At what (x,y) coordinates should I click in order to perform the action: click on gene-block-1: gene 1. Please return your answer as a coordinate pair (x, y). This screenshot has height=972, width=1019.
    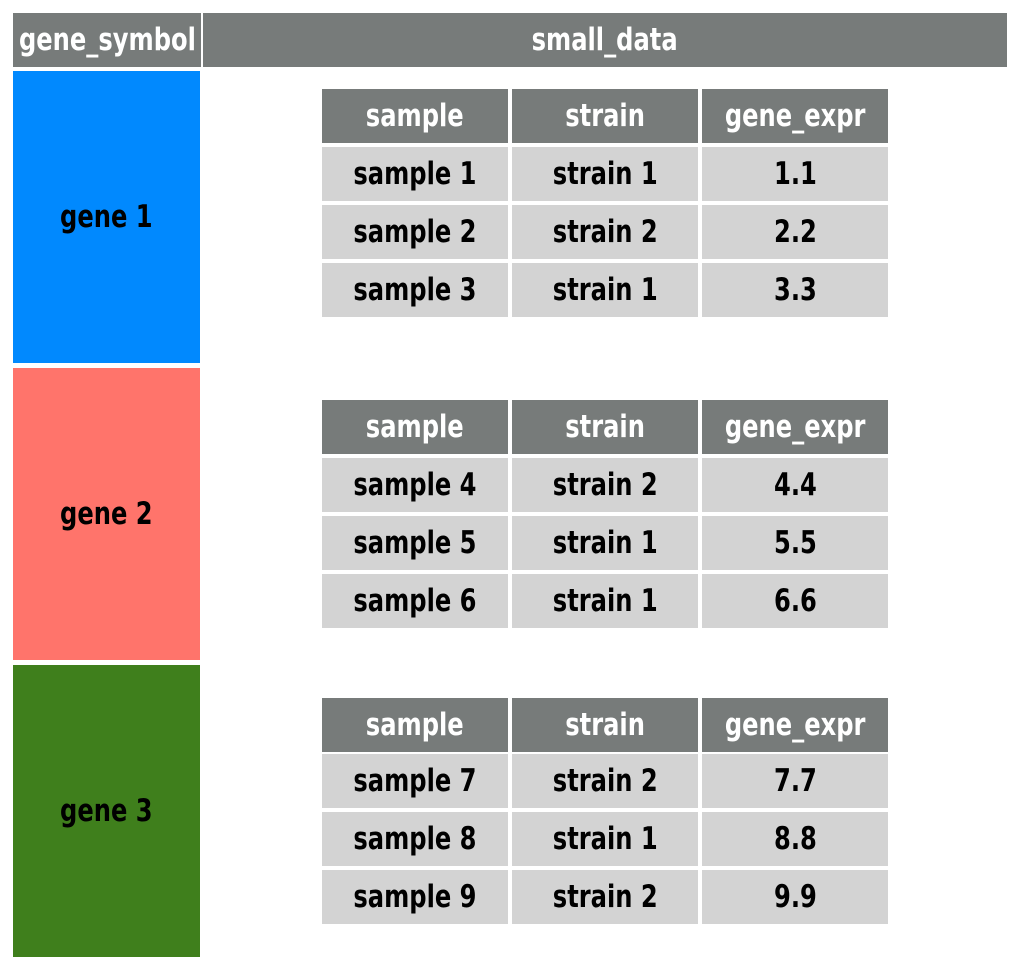
    Looking at the image, I should click on (106, 217).